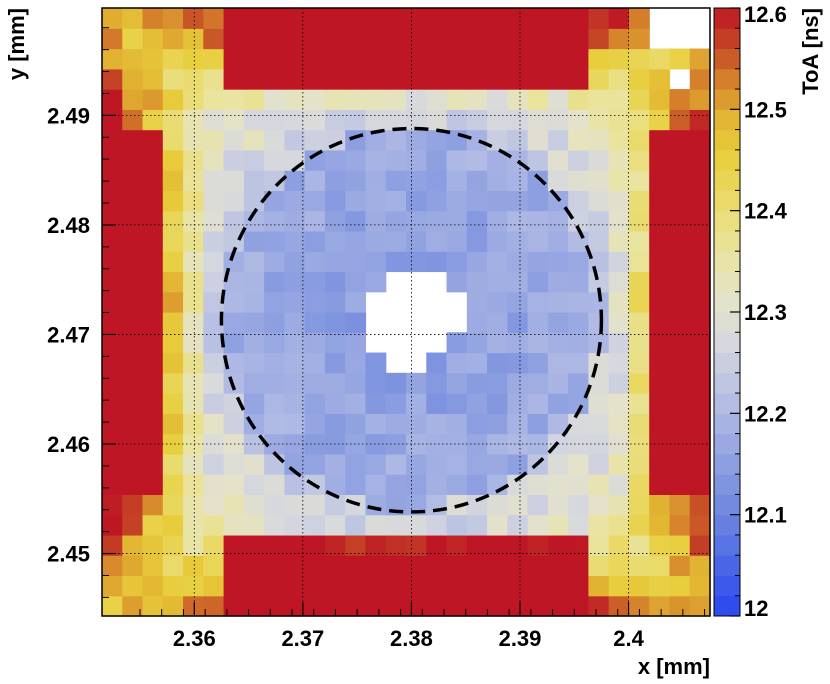 The image size is (830, 684). Describe the element at coordinates (766, 211) in the screenshot. I see `z-tick-label: 12.4` at that location.